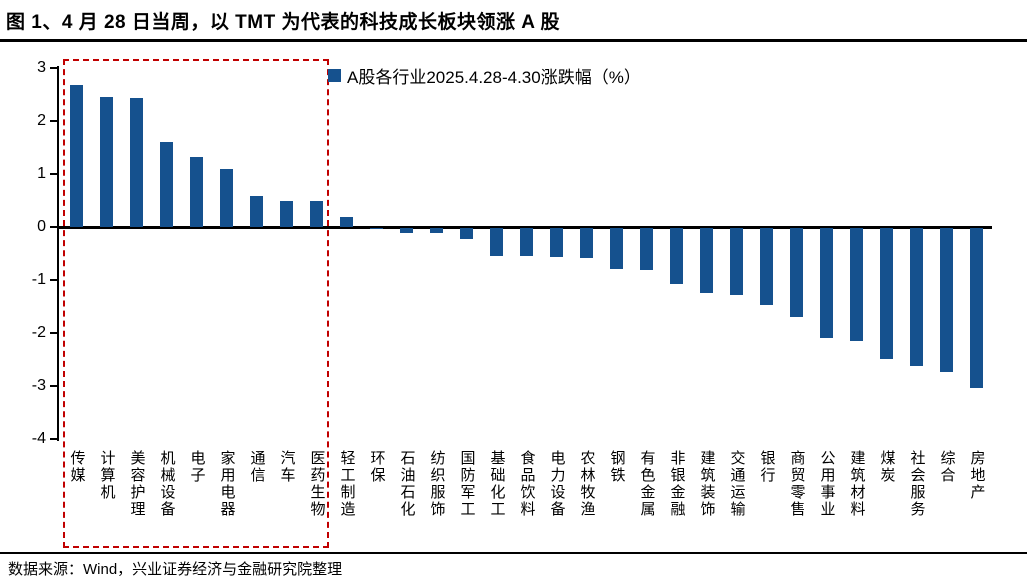  I want to click on x-axis-label-农林牧渔: 农林牧渔, so click(587, 484).